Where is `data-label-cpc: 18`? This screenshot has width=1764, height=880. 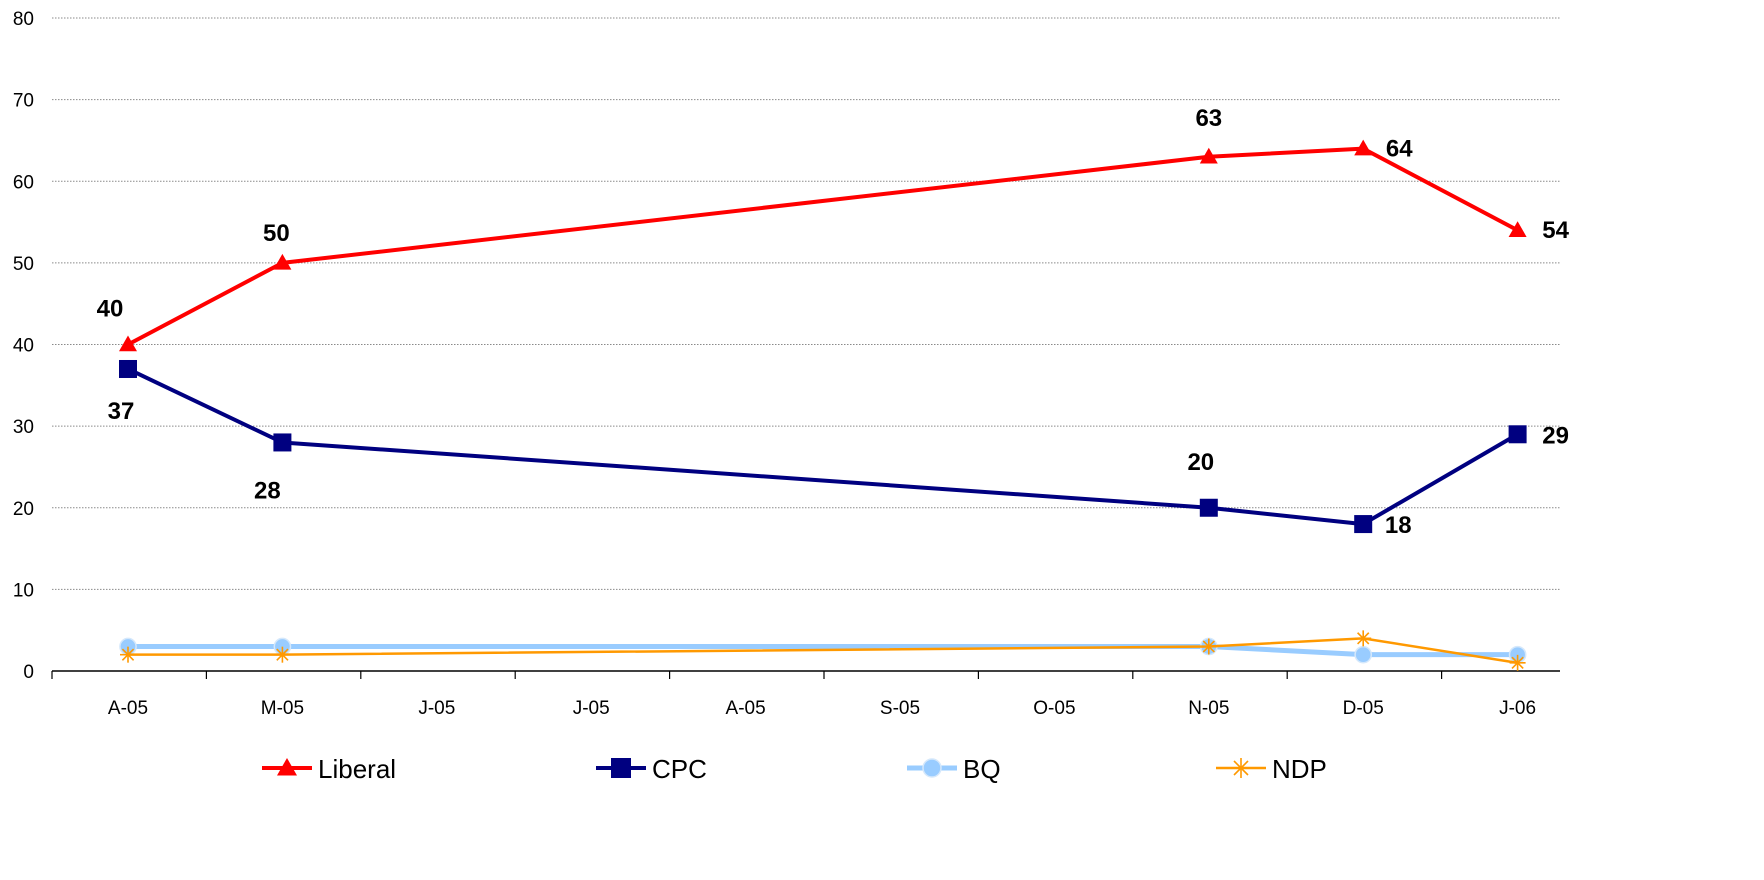
data-label-cpc: 18 is located at coordinates (1398, 525).